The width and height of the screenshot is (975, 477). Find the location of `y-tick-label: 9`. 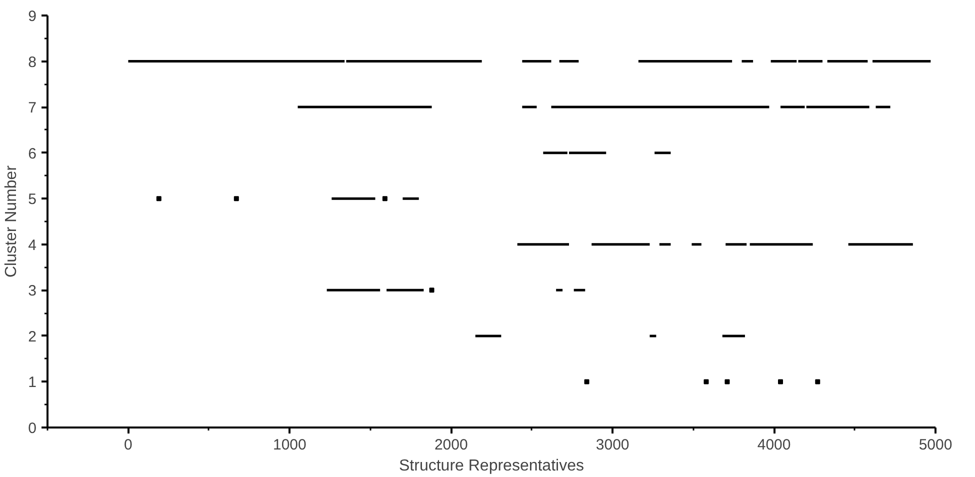

y-tick-label: 9 is located at coordinates (32, 16).